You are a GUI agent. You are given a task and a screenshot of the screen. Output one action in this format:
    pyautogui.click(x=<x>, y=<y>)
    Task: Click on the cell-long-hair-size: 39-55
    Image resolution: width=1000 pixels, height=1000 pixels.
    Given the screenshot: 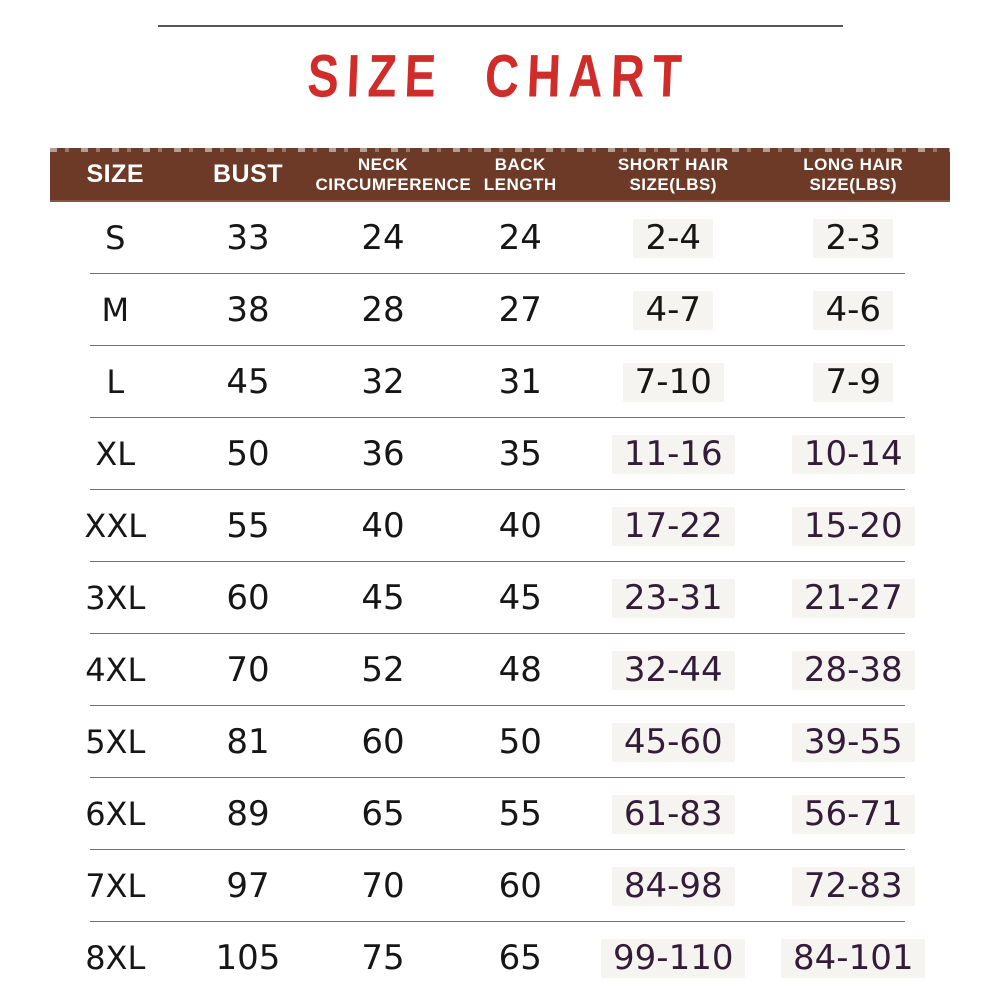 What is the action you would take?
    pyautogui.click(x=854, y=742)
    